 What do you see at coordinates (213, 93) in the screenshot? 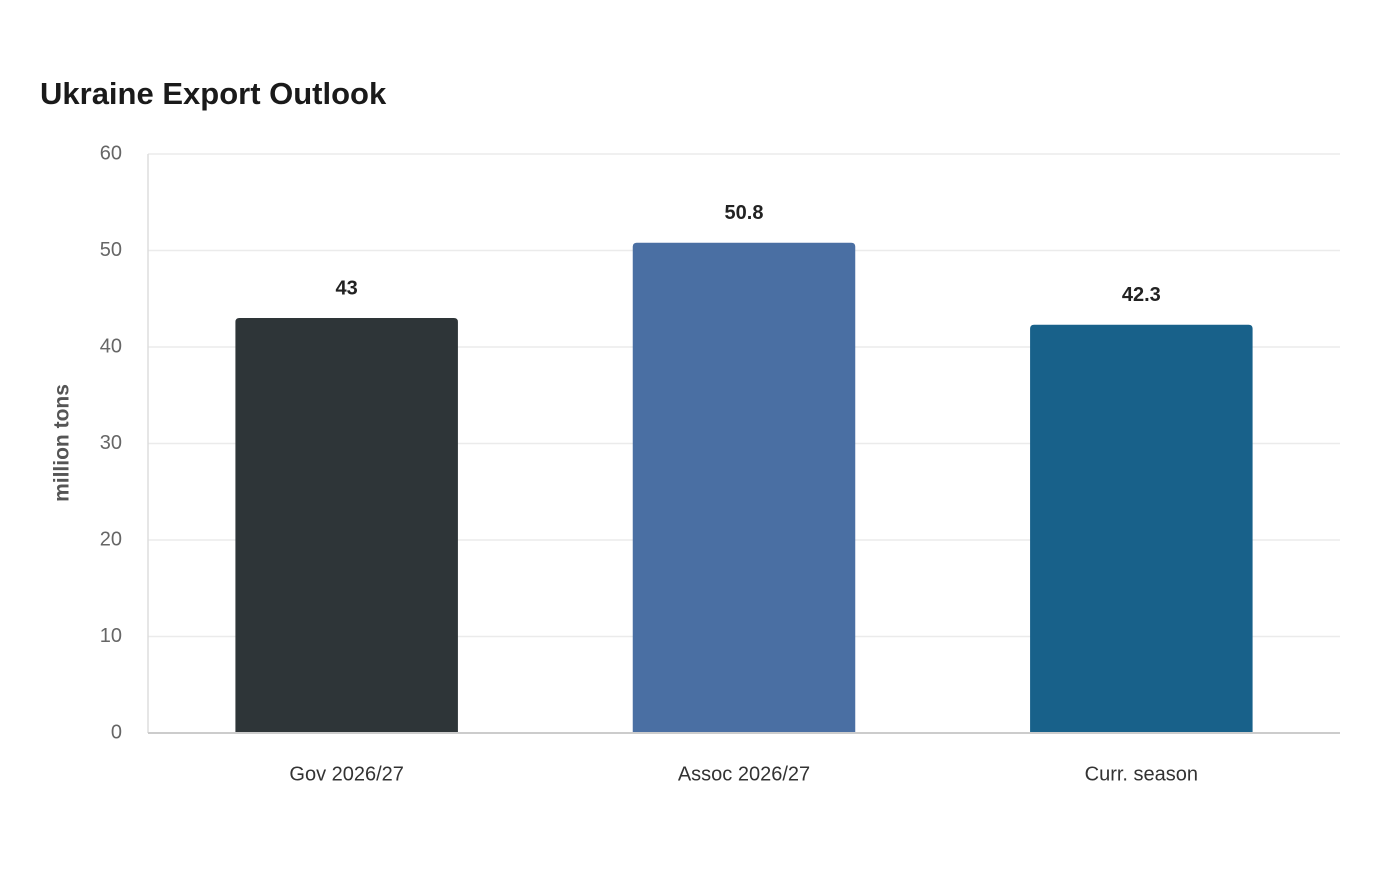
I see `chart-title: Ukraine Export Outlook` at bounding box center [213, 93].